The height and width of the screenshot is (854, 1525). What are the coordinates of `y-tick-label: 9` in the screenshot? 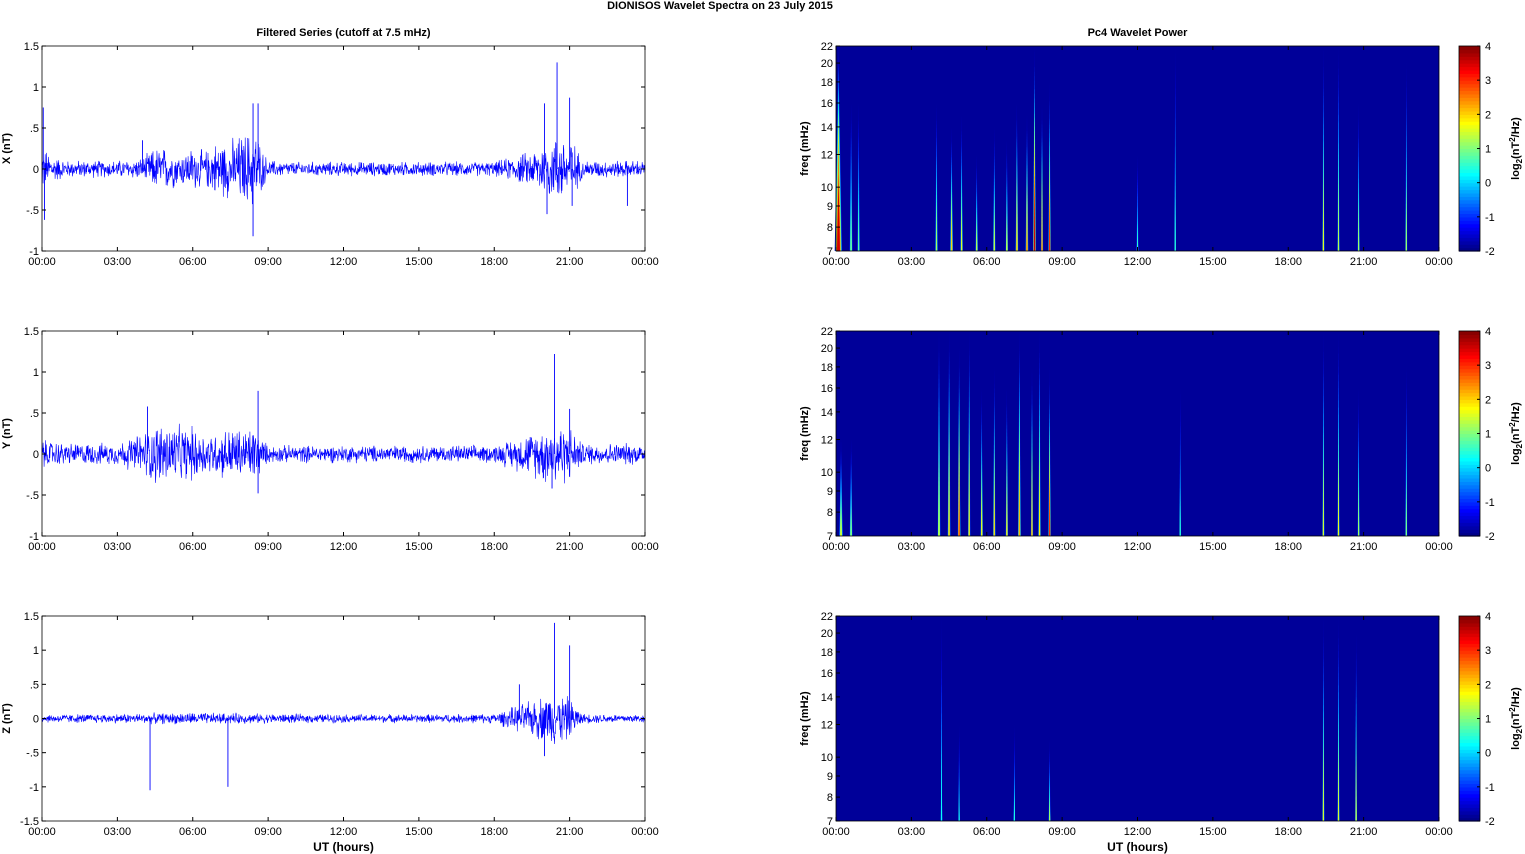 It's located at (830, 777).